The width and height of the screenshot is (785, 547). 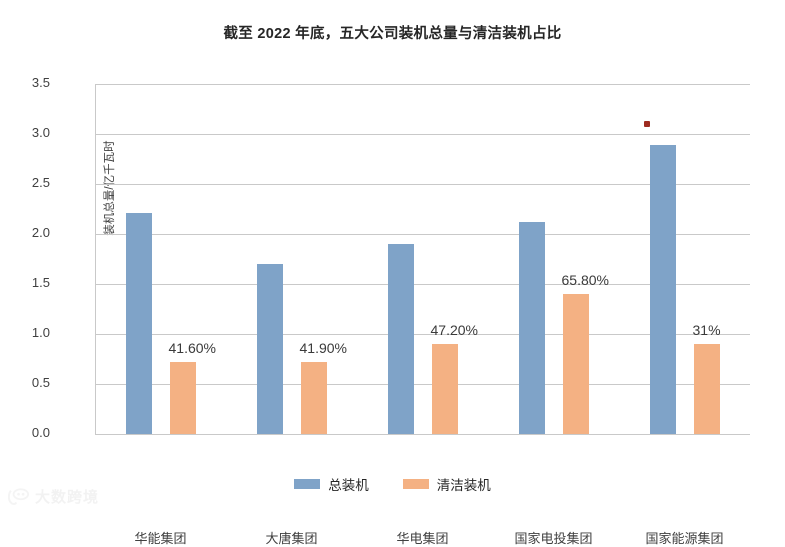 I want to click on watermark-text: 大数跨境, so click(x=67, y=497).